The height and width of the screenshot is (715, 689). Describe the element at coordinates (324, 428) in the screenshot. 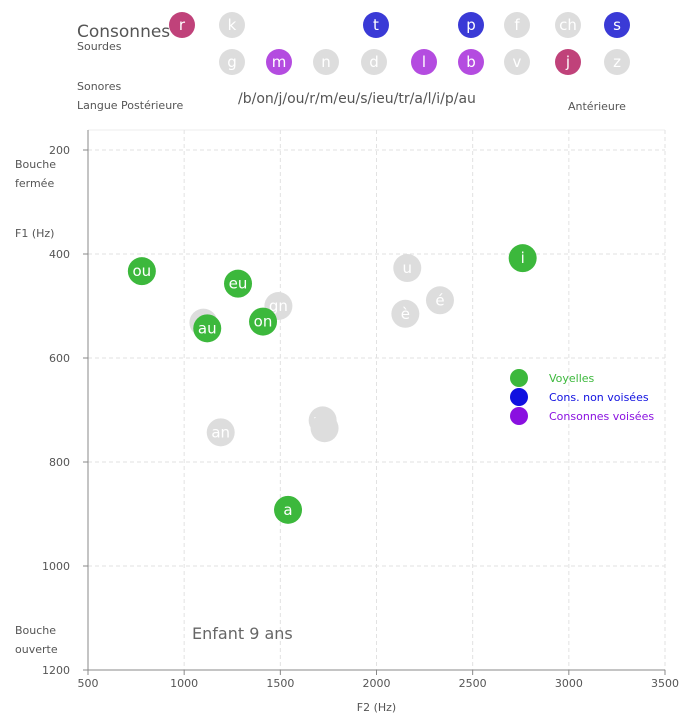

I see `vowel-point-blank` at that location.